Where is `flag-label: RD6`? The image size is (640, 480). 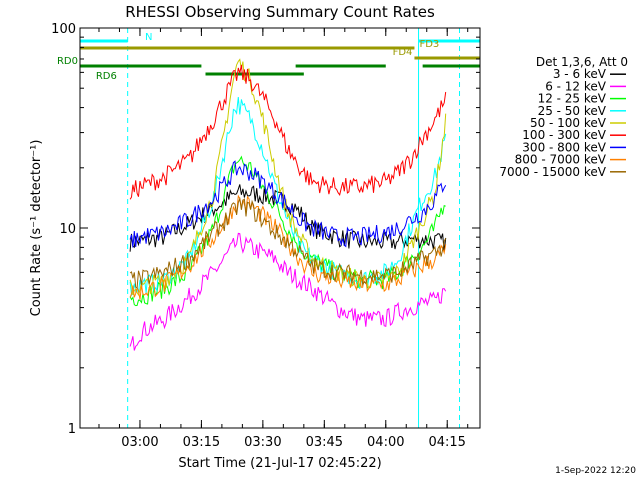
flag-label: RD6 is located at coordinates (106, 76).